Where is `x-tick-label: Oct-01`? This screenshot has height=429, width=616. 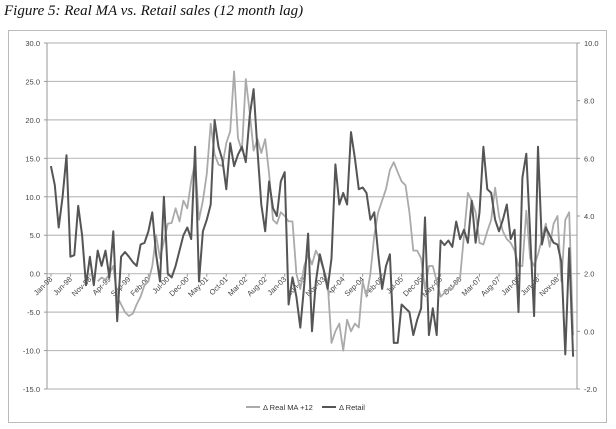
x-tick-label: Oct-01 is located at coordinates (218, 286).